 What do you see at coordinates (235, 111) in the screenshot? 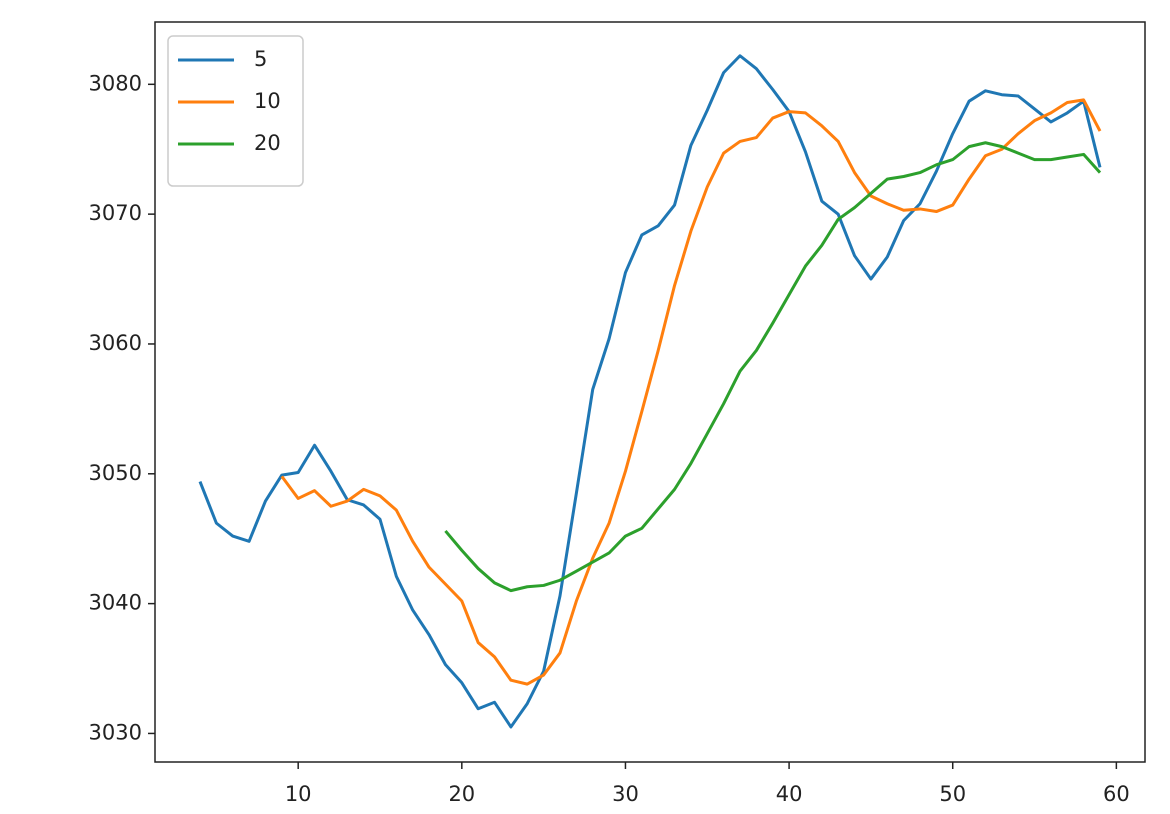
I see `legend-box` at bounding box center [235, 111].